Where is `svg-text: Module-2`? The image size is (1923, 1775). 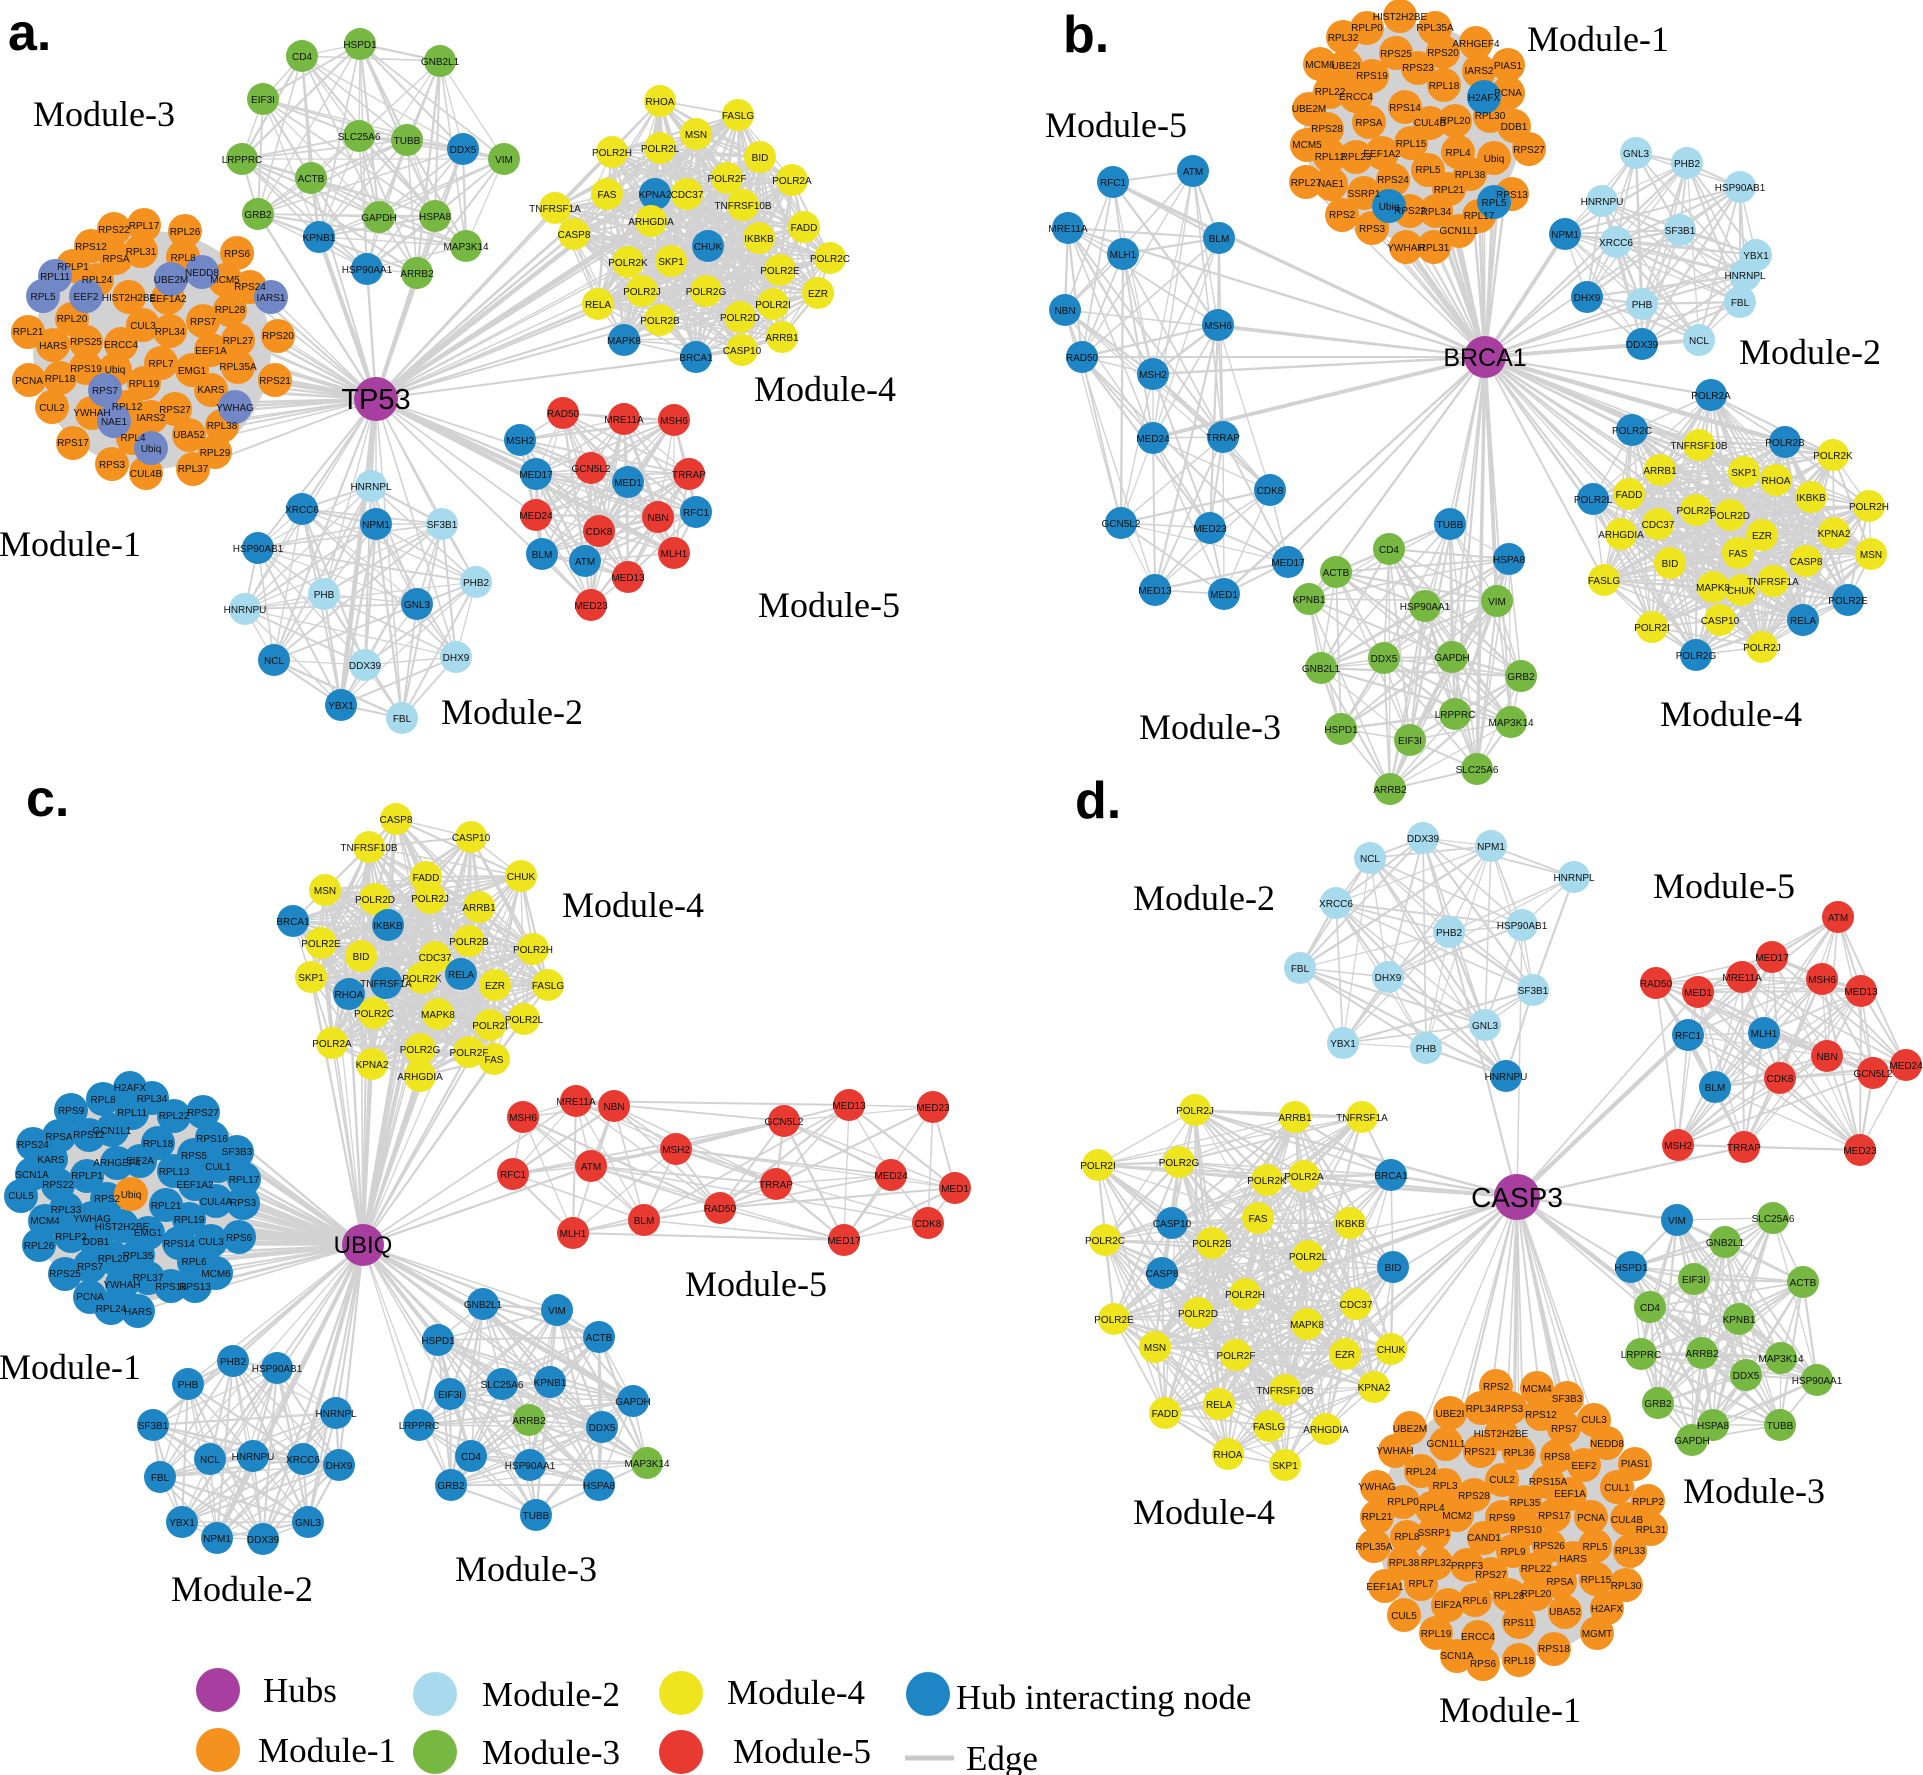 svg-text: Module-2 is located at coordinates (1204, 898).